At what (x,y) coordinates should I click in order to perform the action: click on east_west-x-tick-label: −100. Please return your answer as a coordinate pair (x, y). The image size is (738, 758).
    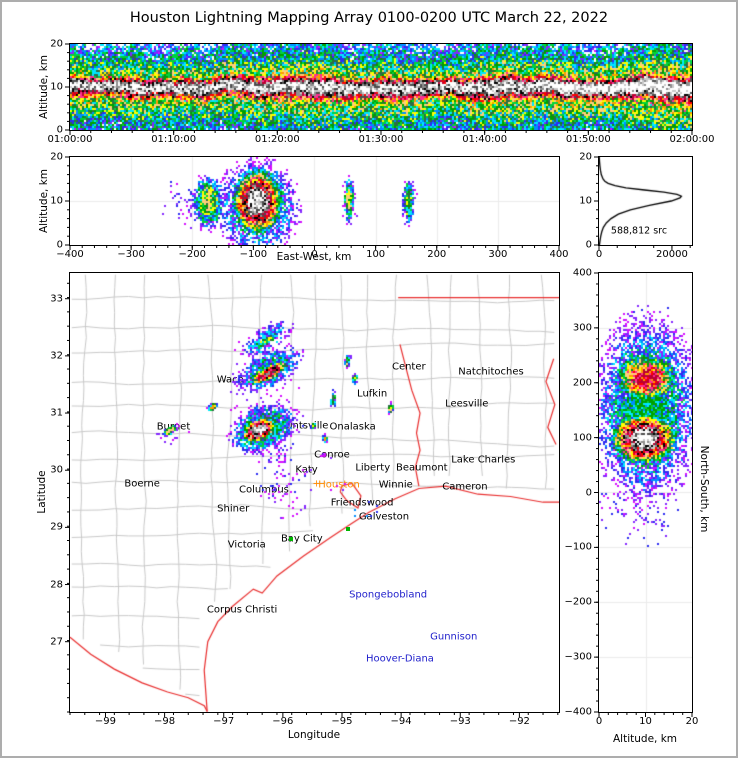
    Looking at the image, I should click on (253, 254).